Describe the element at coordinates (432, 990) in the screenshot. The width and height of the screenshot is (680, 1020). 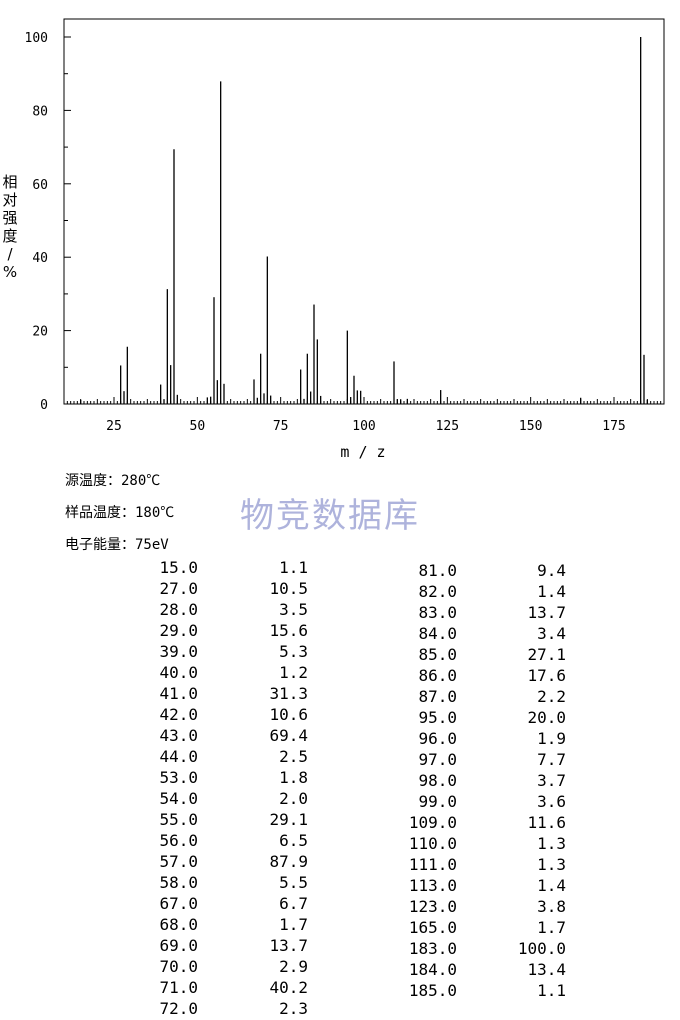
I see `peak-mz: 185.0` at that location.